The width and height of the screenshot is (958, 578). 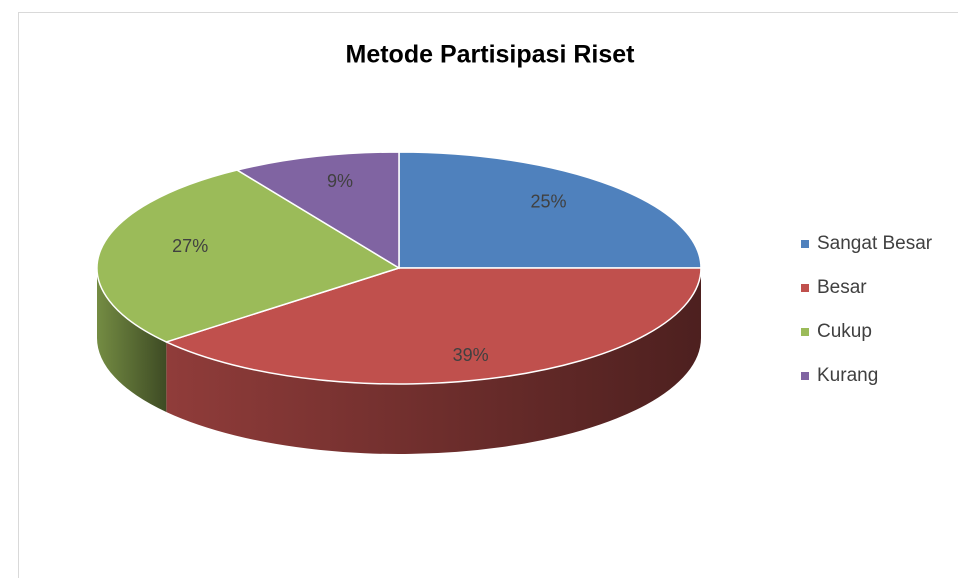 I want to click on chart-title: Metode Partisipasi Riset, so click(x=491, y=55).